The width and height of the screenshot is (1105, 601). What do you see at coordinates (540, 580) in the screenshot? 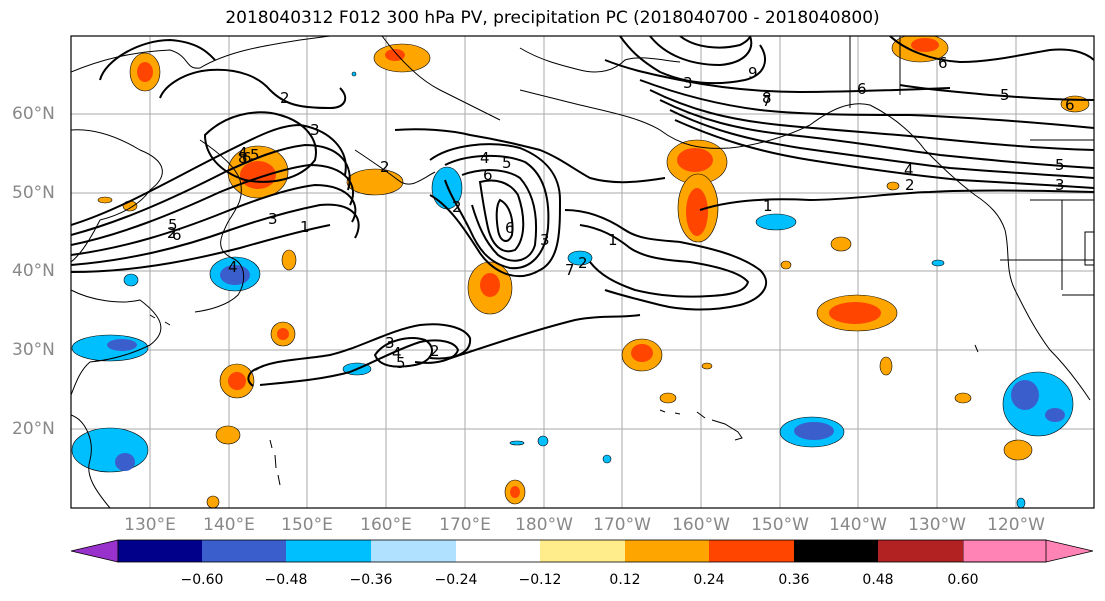
I see `colorbar-tick-label: −0.12` at bounding box center [540, 580].